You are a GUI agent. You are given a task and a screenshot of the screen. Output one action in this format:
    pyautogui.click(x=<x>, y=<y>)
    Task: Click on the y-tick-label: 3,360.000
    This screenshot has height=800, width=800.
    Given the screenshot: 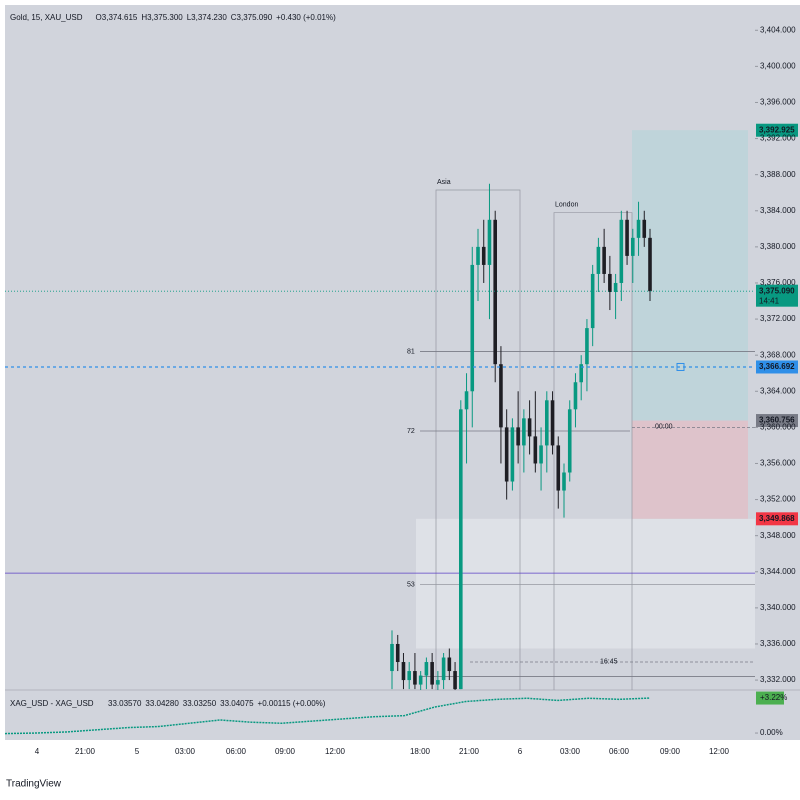 What is the action you would take?
    pyautogui.click(x=778, y=426)
    